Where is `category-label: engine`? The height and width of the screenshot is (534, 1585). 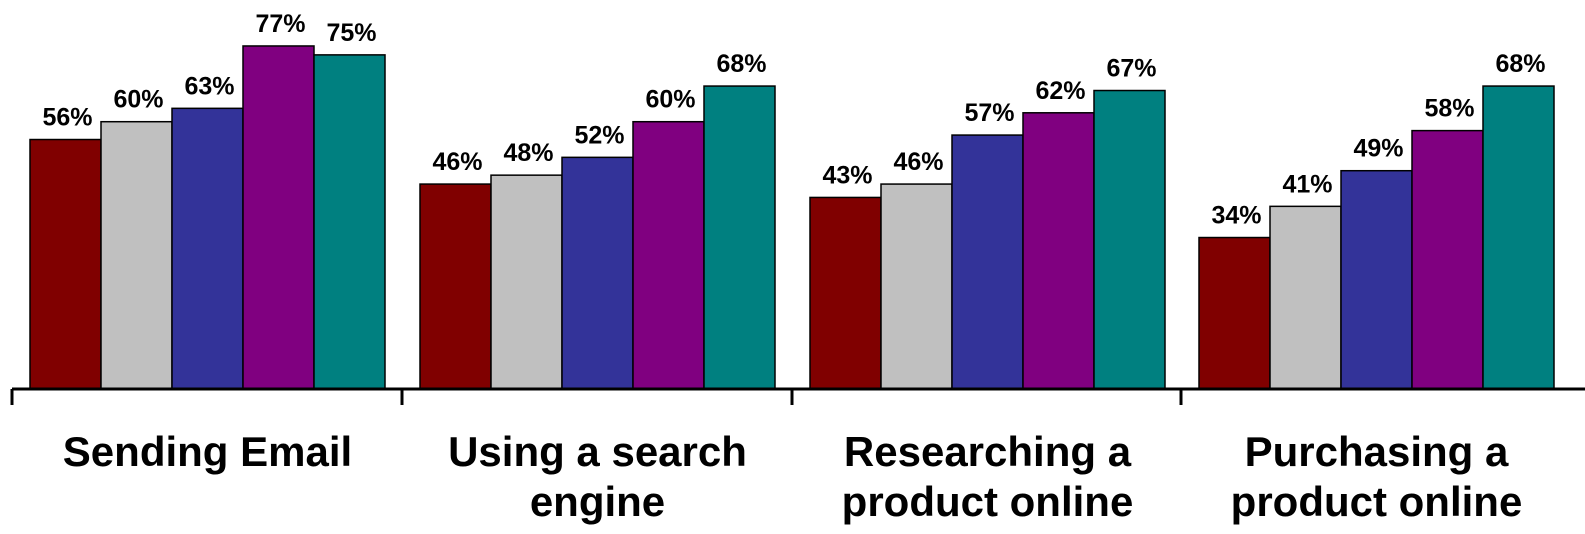
category-label: engine is located at coordinates (597, 501).